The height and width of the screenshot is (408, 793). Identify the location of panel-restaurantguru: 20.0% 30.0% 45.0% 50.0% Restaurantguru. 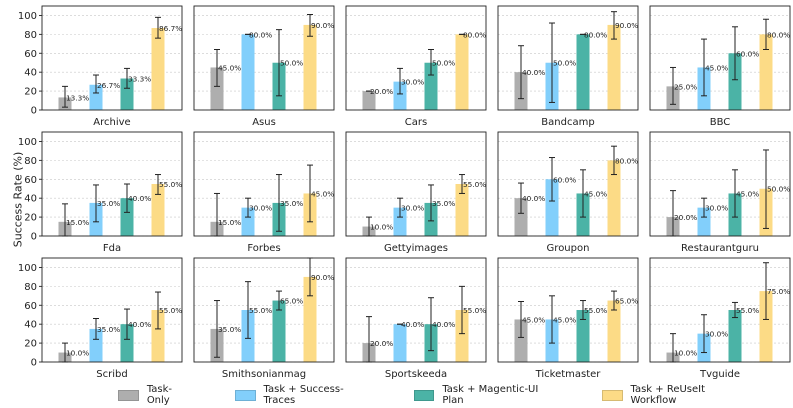
(720, 192).